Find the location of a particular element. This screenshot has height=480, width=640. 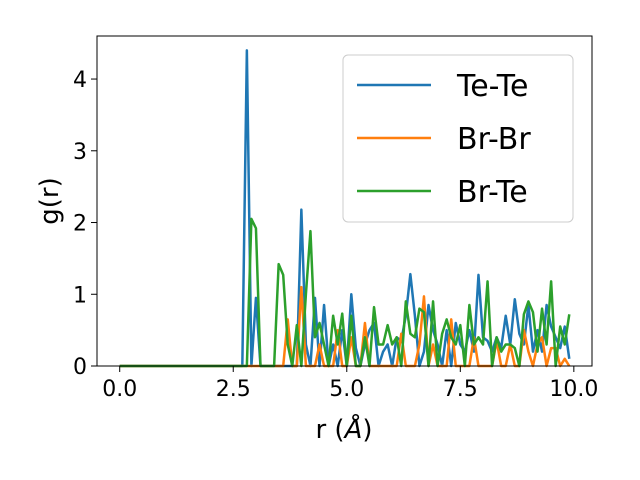

x-tick-label: 5.0 is located at coordinates (346, 389).